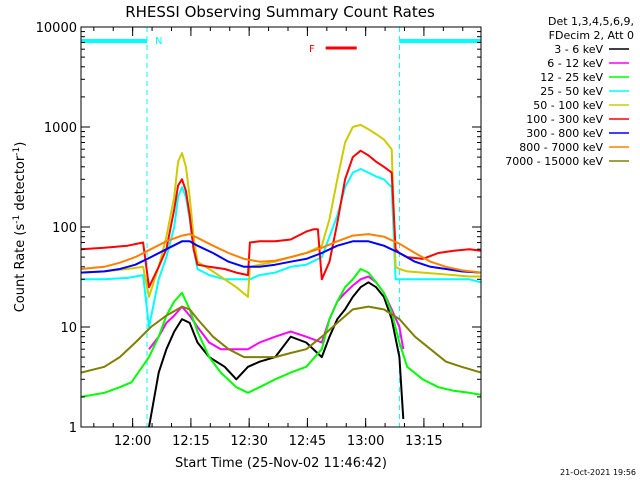 This screenshot has height=480, width=640. Describe the element at coordinates (561, 147) in the screenshot. I see `legend-label: 800 - 7000 keV` at that location.